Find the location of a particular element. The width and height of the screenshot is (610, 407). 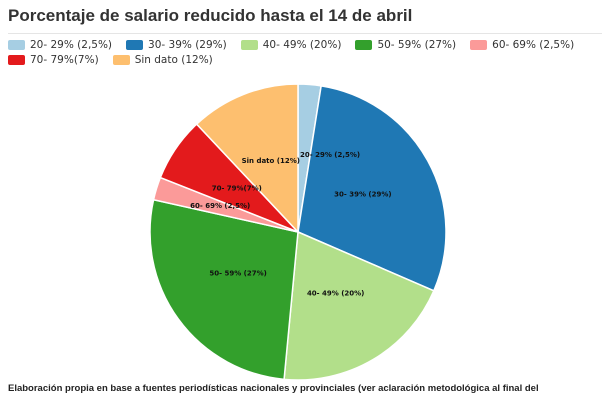

legend-item: 50- 59% (27%) is located at coordinates (405, 45).